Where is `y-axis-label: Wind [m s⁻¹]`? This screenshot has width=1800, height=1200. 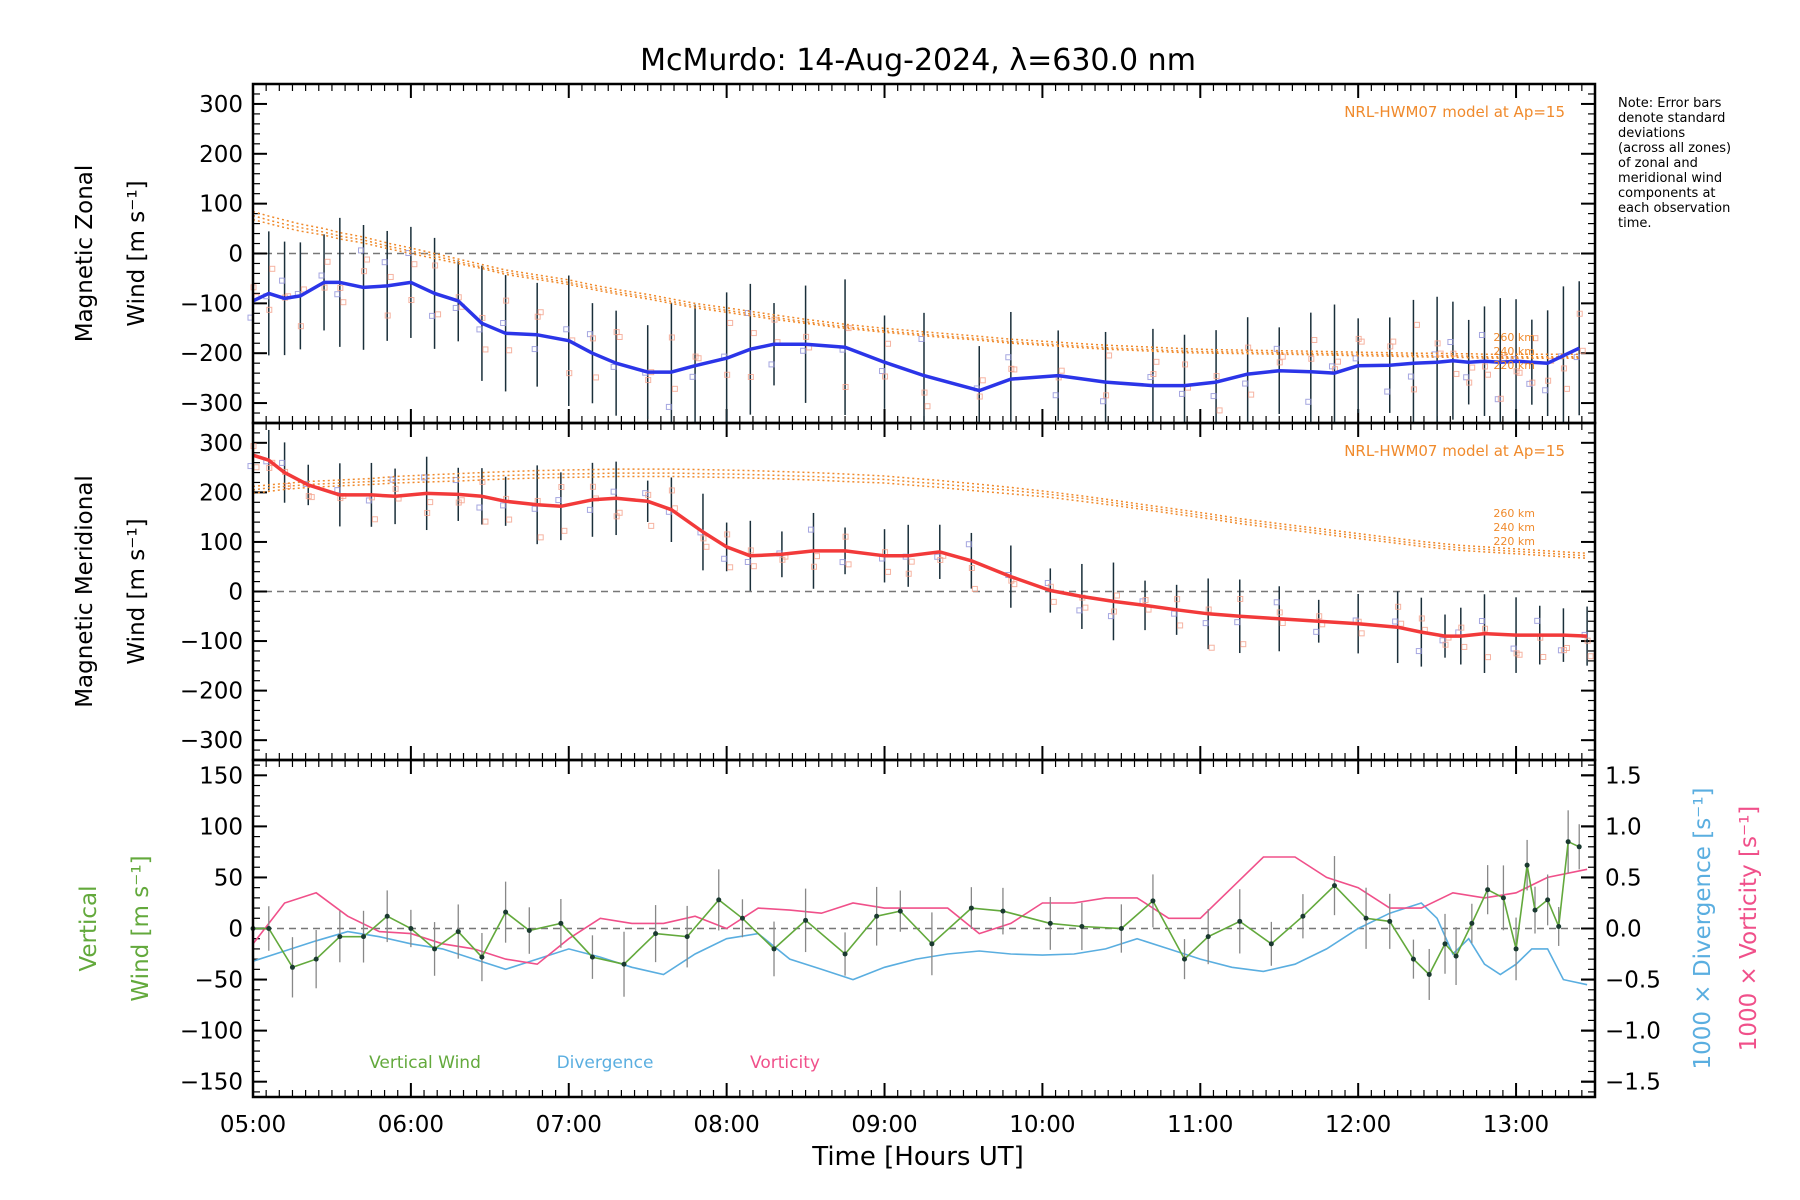 y-axis-label: Wind [m s⁻¹] is located at coordinates (141, 928).